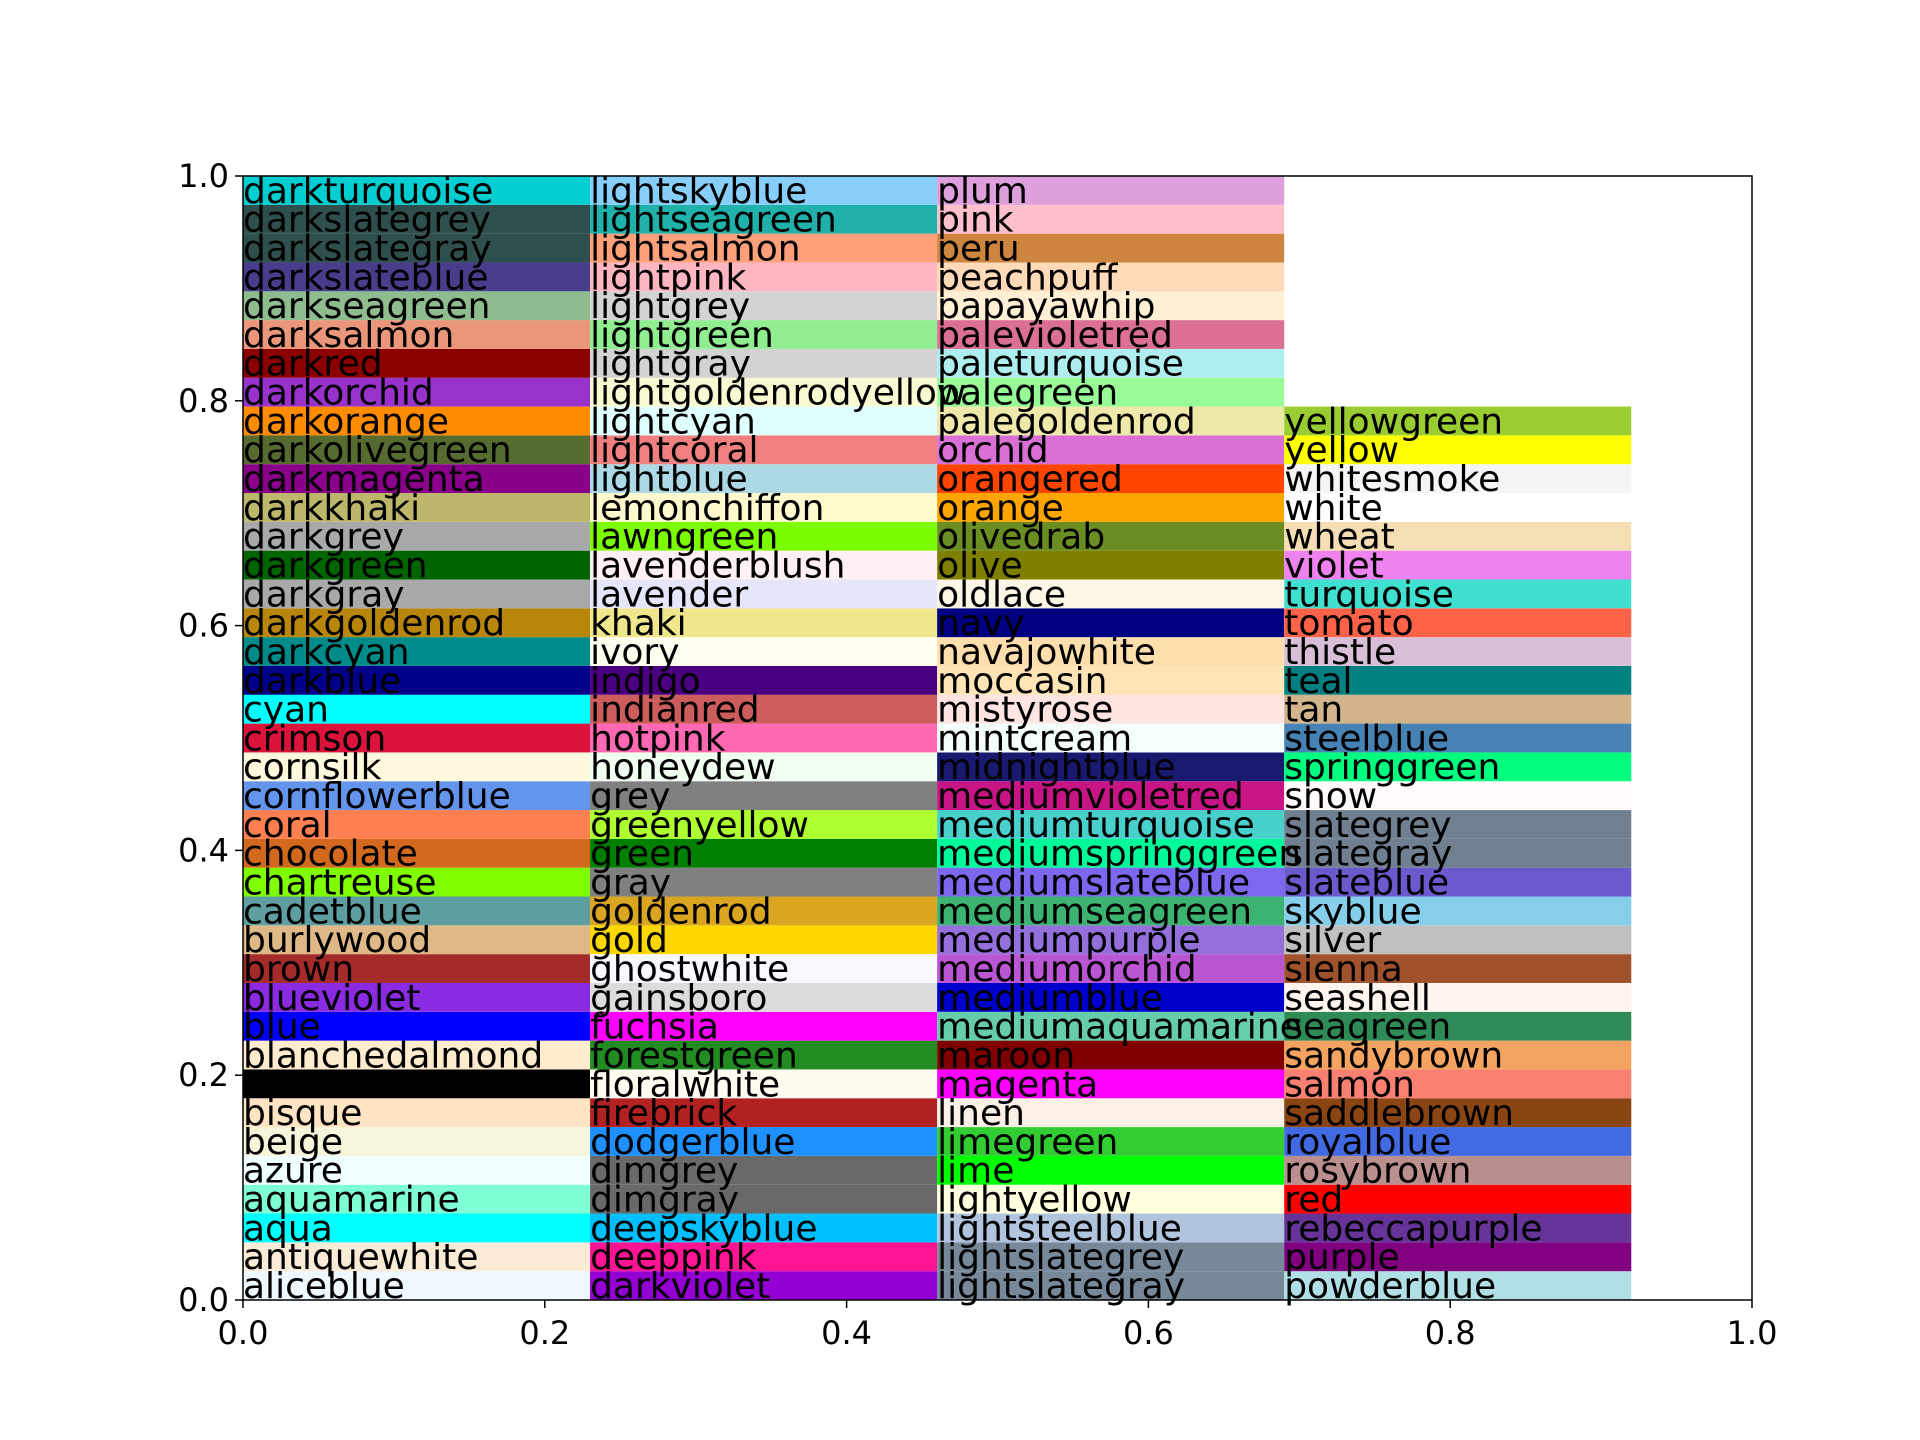 The height and width of the screenshot is (1440, 1920). What do you see at coordinates (1059, 1228) in the screenshot?
I see `color-name: lightsteelblue` at bounding box center [1059, 1228].